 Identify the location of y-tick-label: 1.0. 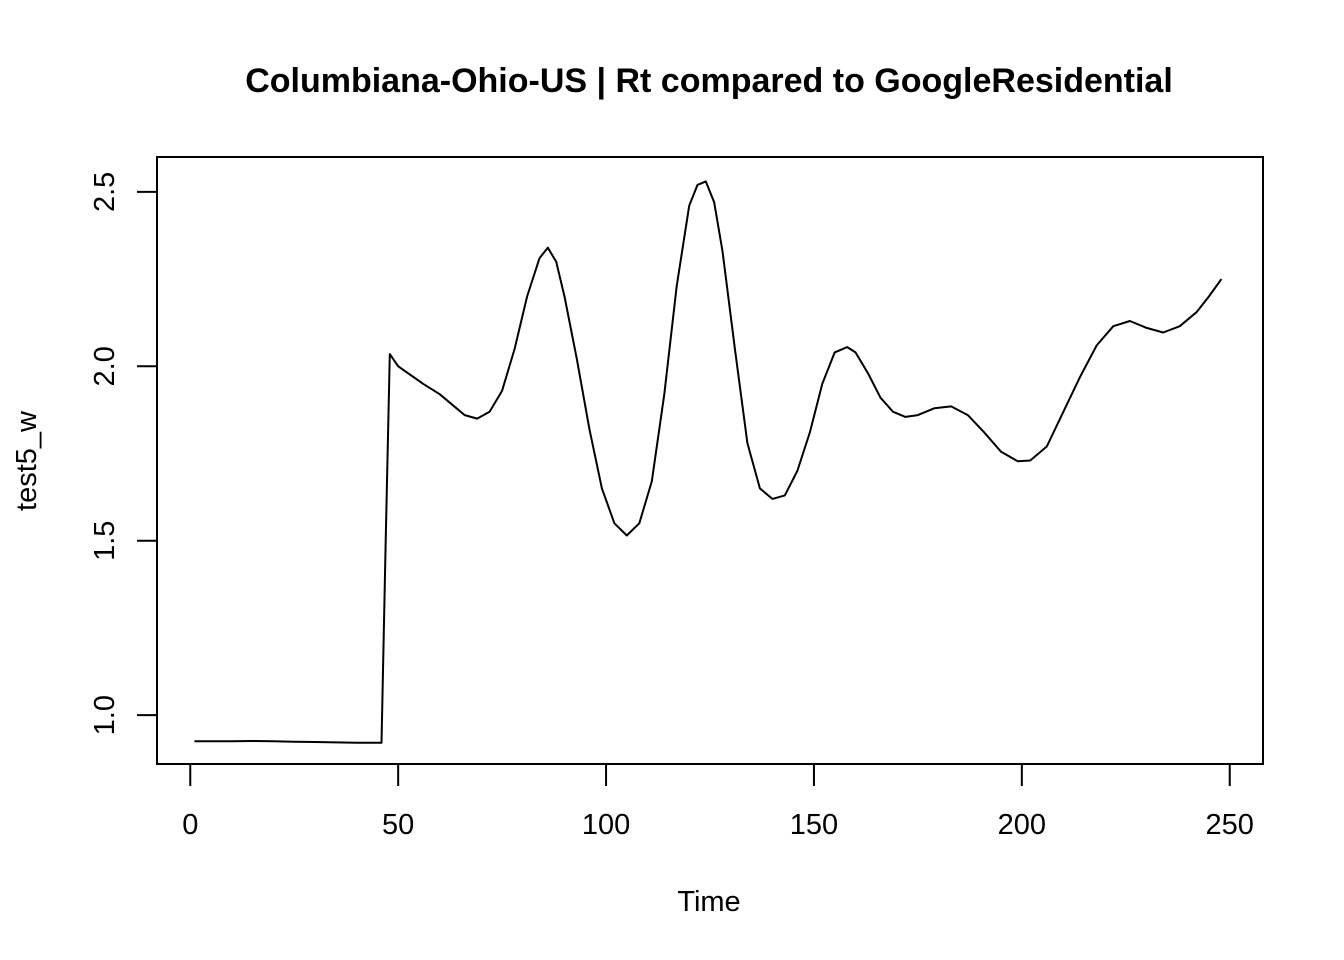
(105, 715).